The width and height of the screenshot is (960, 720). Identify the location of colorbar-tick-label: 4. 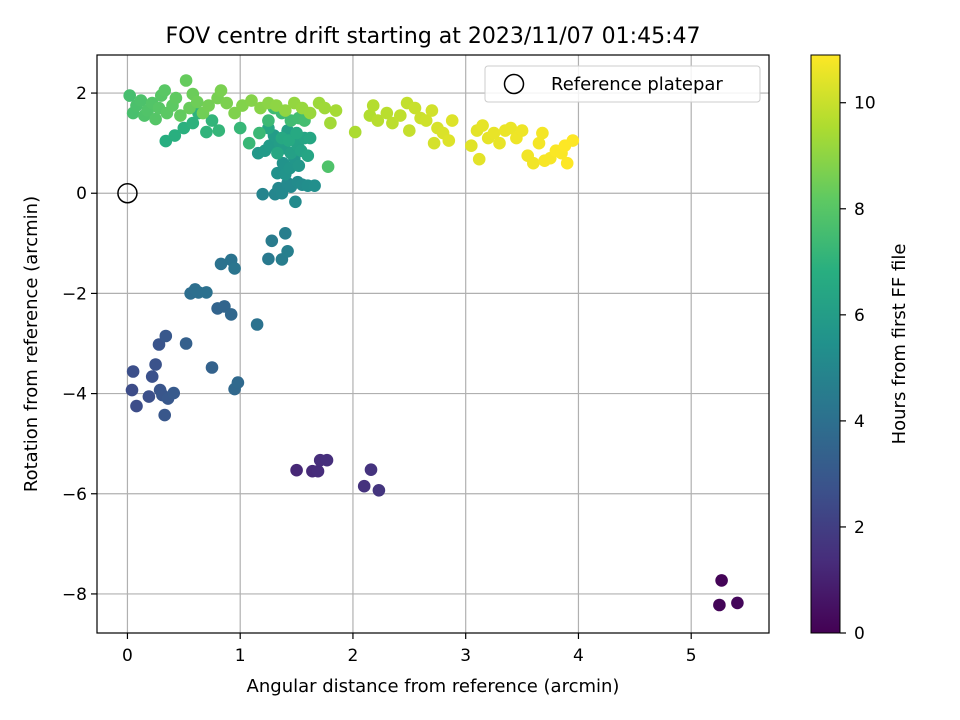
(859, 422).